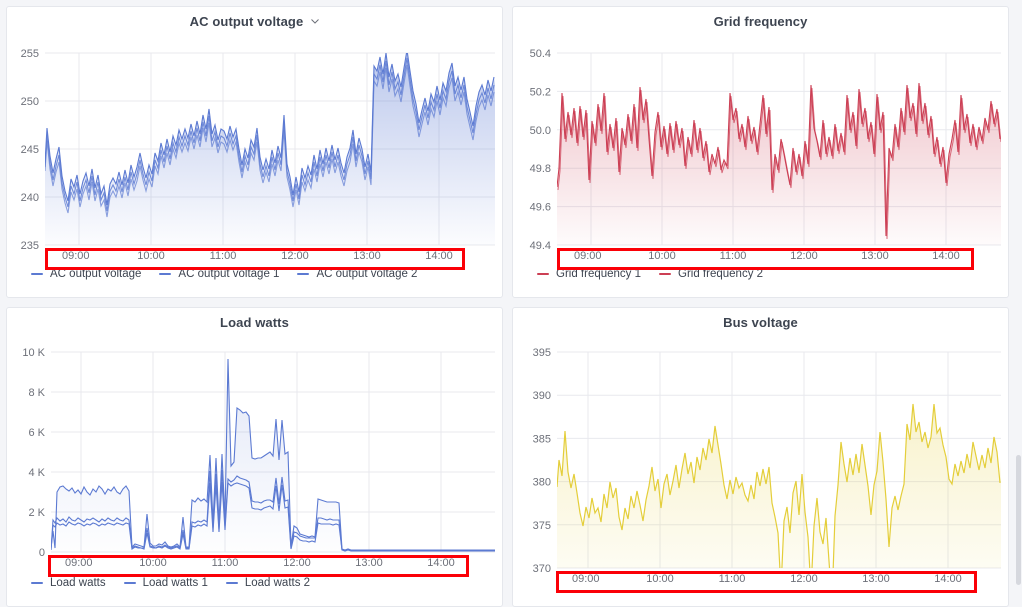 Image resolution: width=1022 pixels, height=607 pixels. What do you see at coordinates (30, 246) in the screenshot?
I see `svg-text: 235` at bounding box center [30, 246].